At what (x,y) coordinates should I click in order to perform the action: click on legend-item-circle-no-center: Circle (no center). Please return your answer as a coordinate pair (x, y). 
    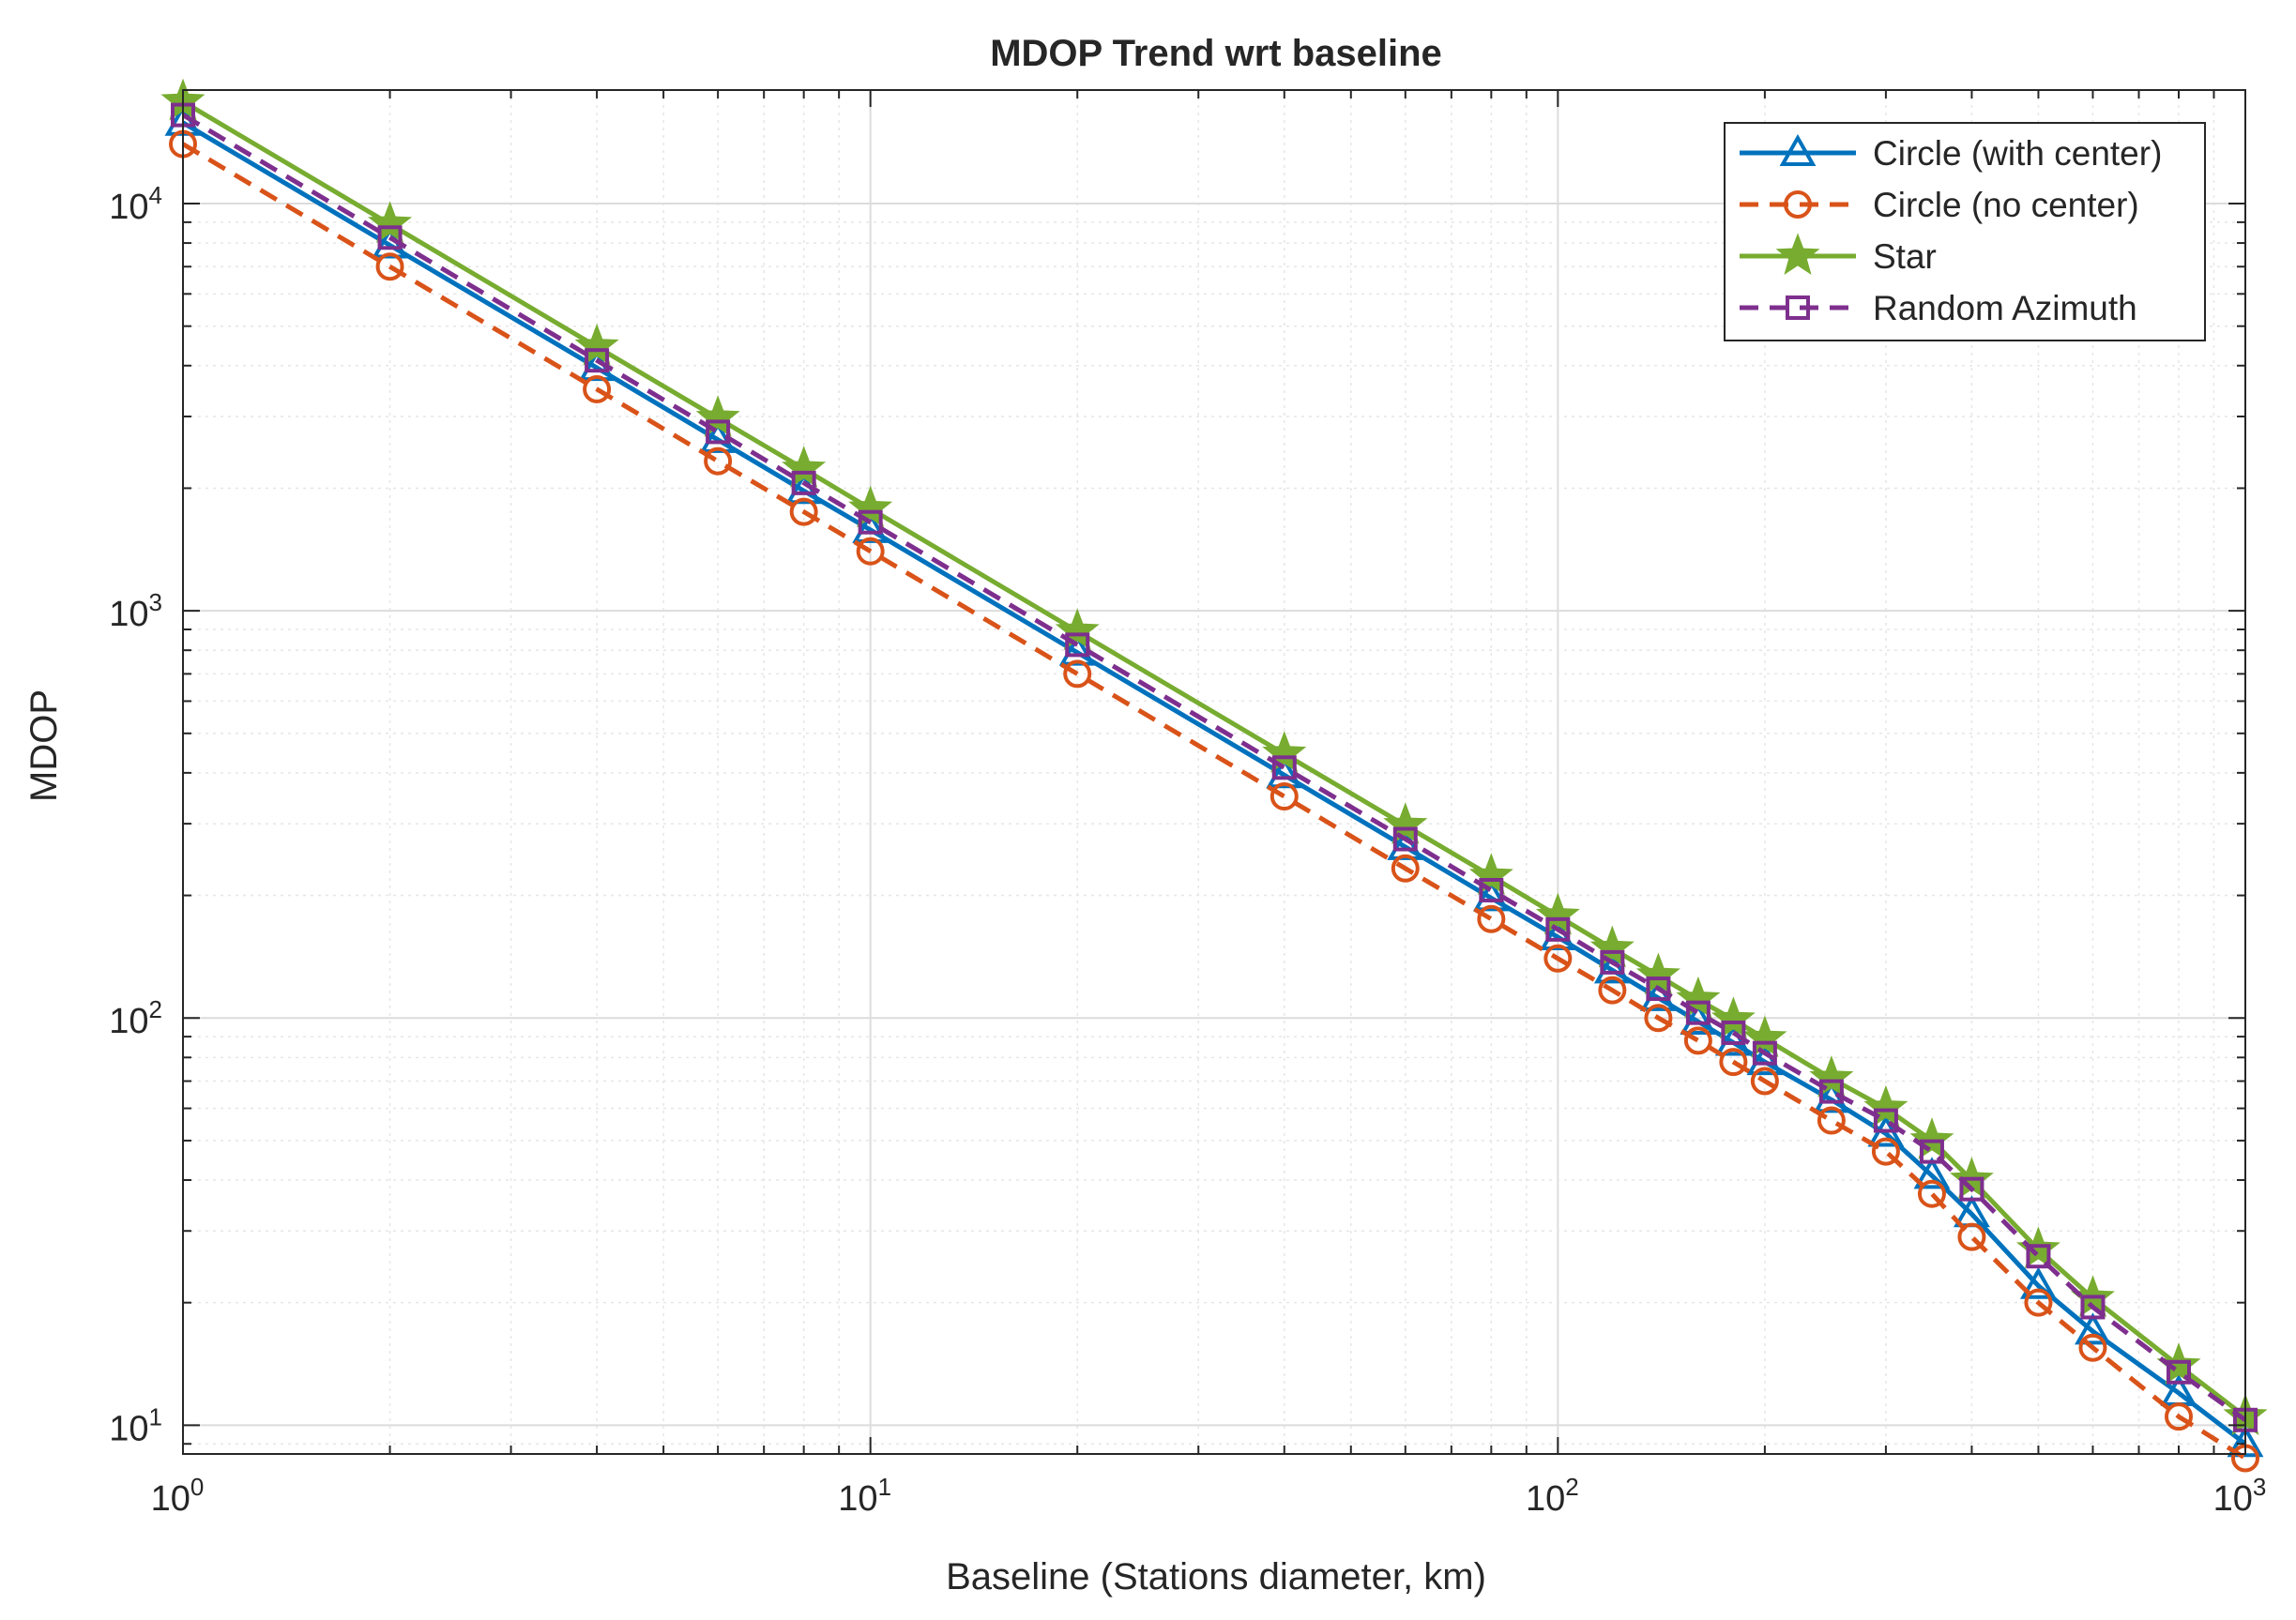
    Looking at the image, I should click on (1939, 205).